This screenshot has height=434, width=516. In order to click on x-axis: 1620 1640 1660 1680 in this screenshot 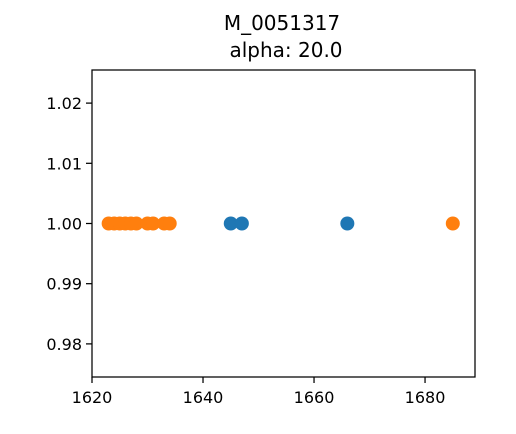, I will do `click(259, 392)`.